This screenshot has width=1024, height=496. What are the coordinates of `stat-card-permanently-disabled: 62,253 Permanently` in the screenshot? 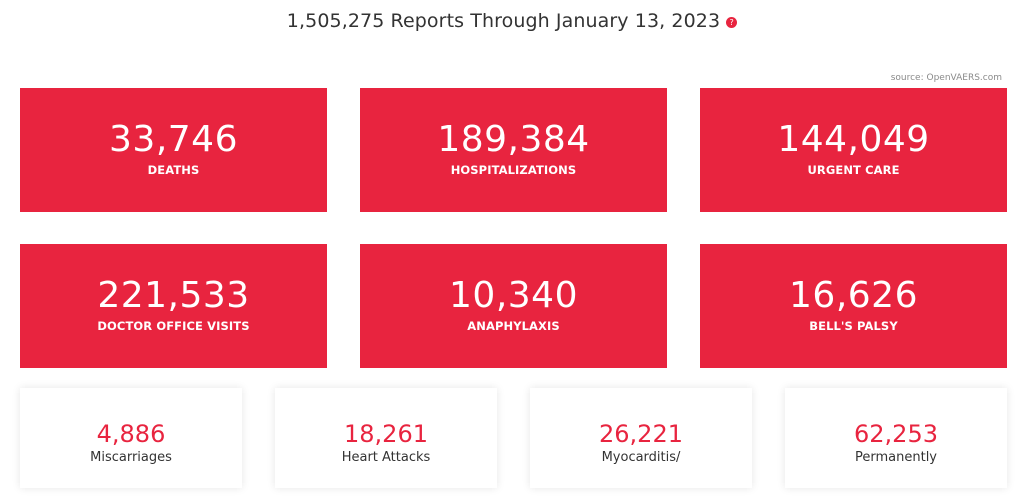 It's located at (896, 438).